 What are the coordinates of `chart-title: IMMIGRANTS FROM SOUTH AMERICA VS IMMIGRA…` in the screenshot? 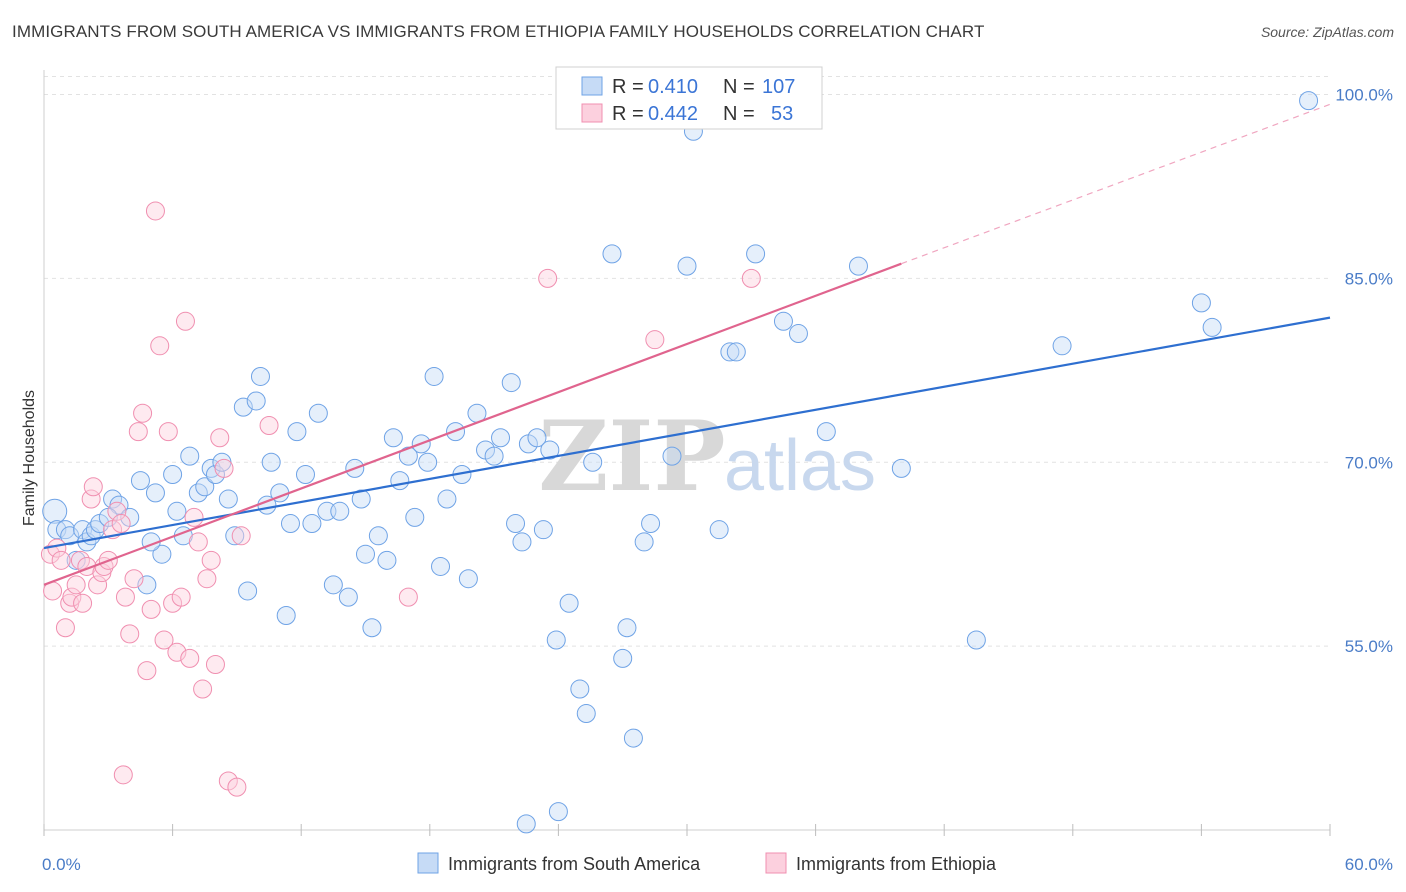 It's located at (498, 31).